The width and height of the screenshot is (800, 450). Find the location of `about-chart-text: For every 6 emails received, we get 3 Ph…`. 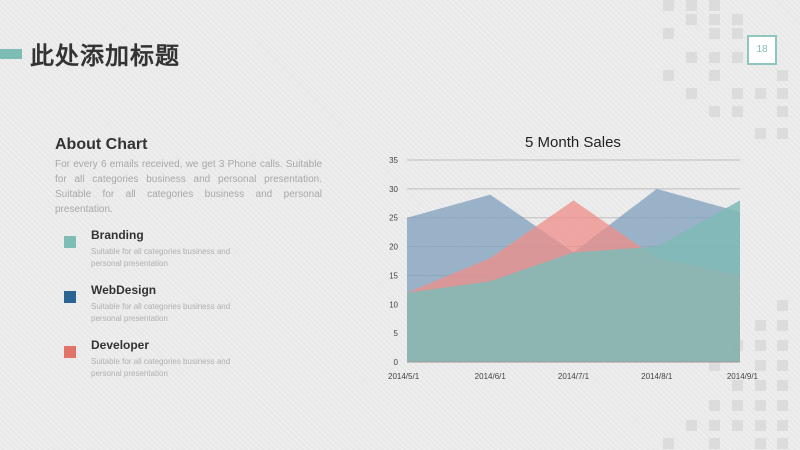

about-chart-text: For every 6 emails received, we get 3 Ph… is located at coordinates (188, 187).